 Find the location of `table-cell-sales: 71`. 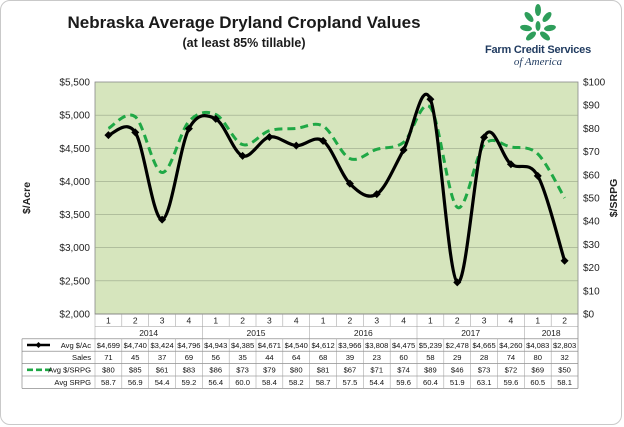

table-cell-sales: 71 is located at coordinates (108, 357).